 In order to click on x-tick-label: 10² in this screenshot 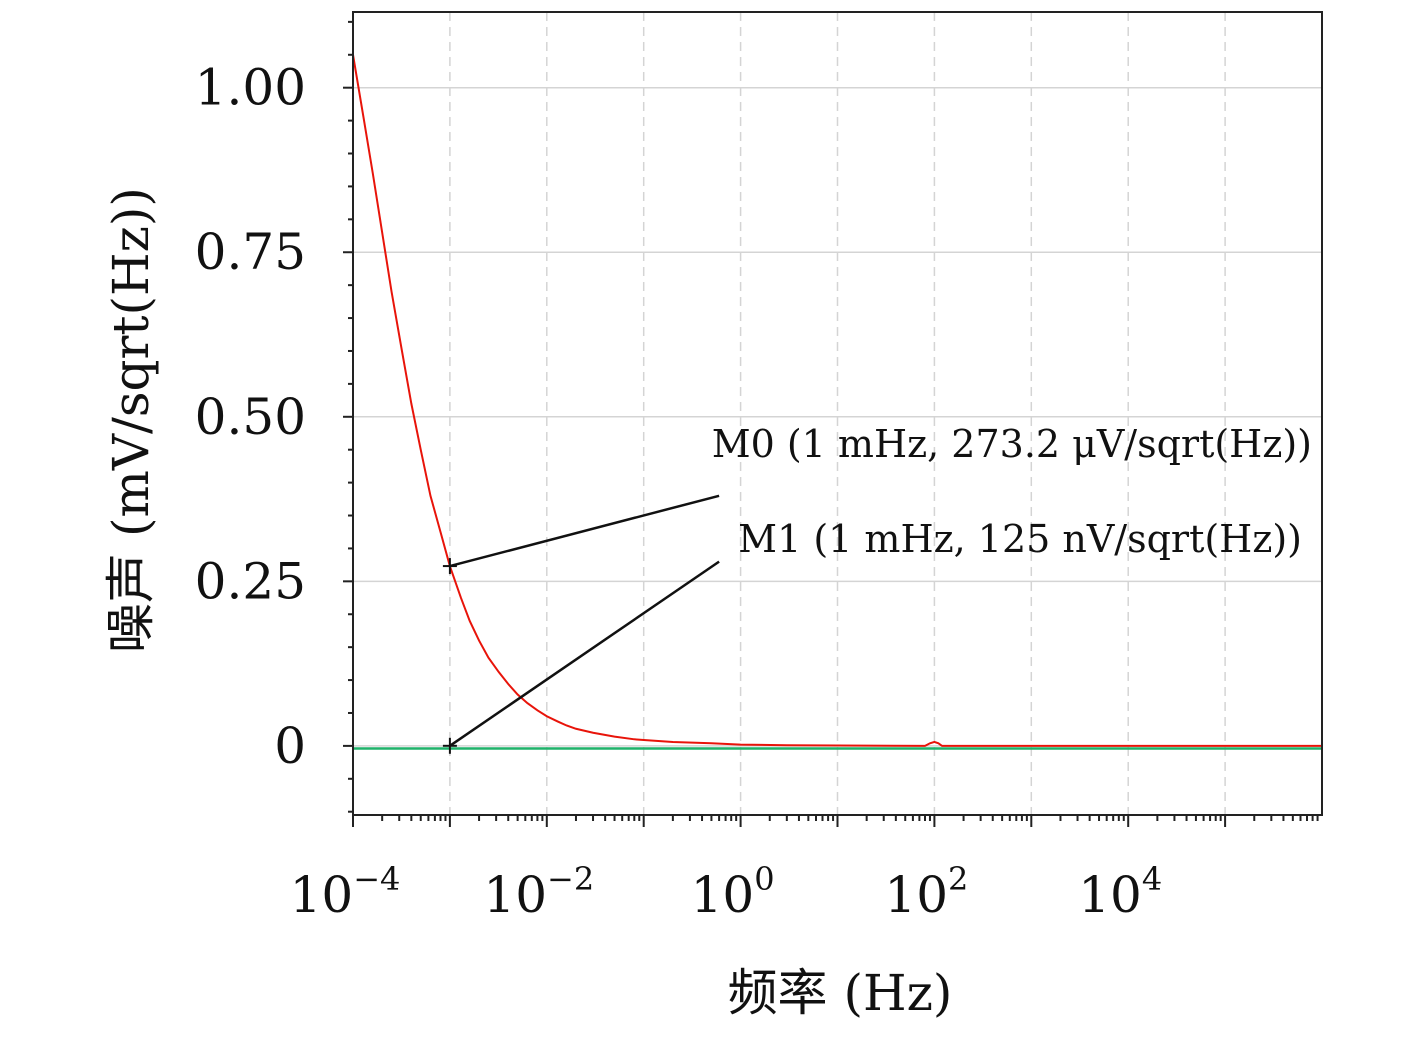, I will do `click(926, 892)`.